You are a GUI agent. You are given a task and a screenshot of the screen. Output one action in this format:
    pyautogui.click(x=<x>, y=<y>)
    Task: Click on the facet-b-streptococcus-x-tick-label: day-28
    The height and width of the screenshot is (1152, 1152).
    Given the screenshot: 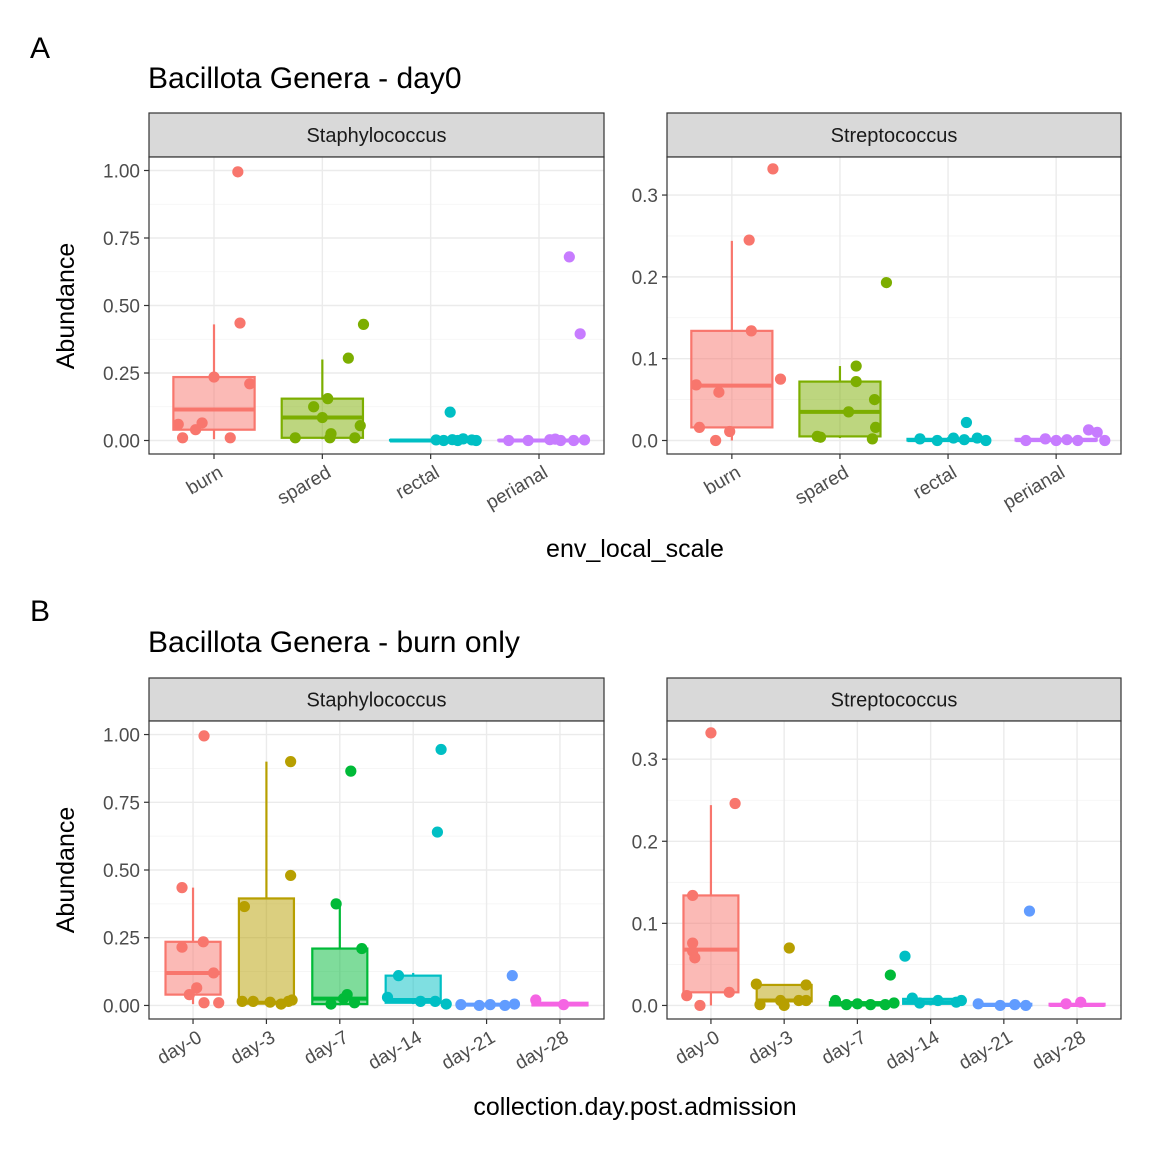 What is the action you would take?
    pyautogui.click(x=1059, y=1050)
    